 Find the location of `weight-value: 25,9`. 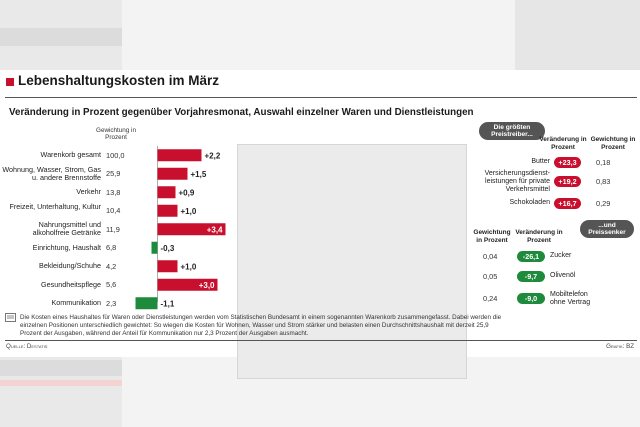

weight-value: 25,9 is located at coordinates (113, 174).